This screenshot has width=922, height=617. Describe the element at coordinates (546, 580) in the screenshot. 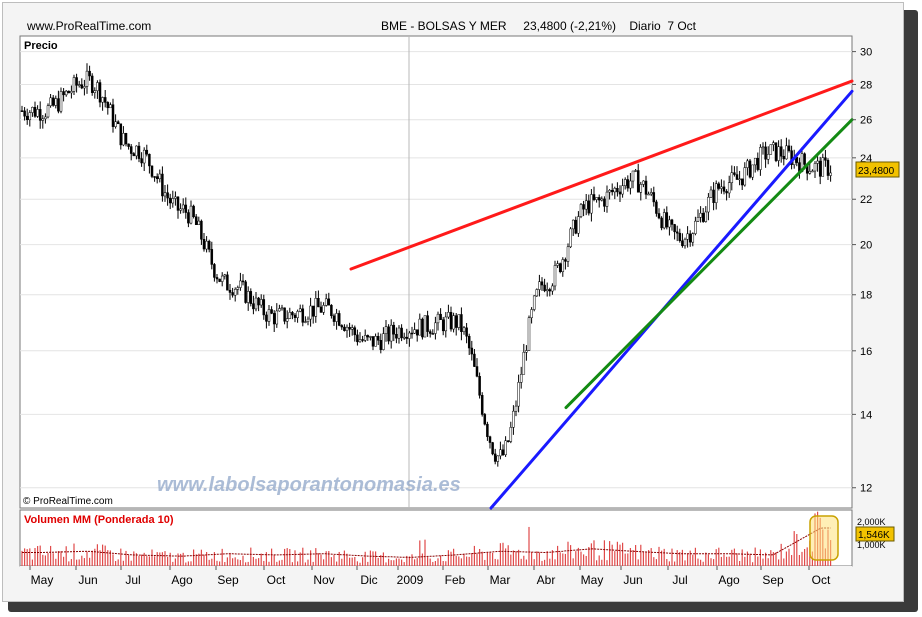

I see `x-axis-label: Abr` at that location.